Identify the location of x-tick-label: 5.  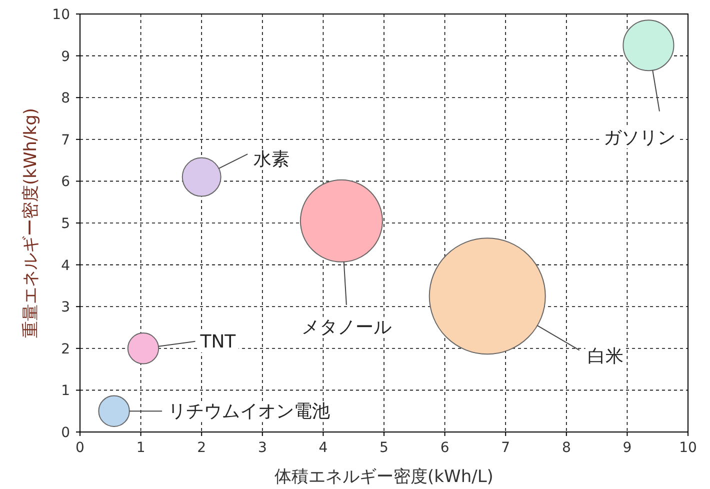
(384, 448).